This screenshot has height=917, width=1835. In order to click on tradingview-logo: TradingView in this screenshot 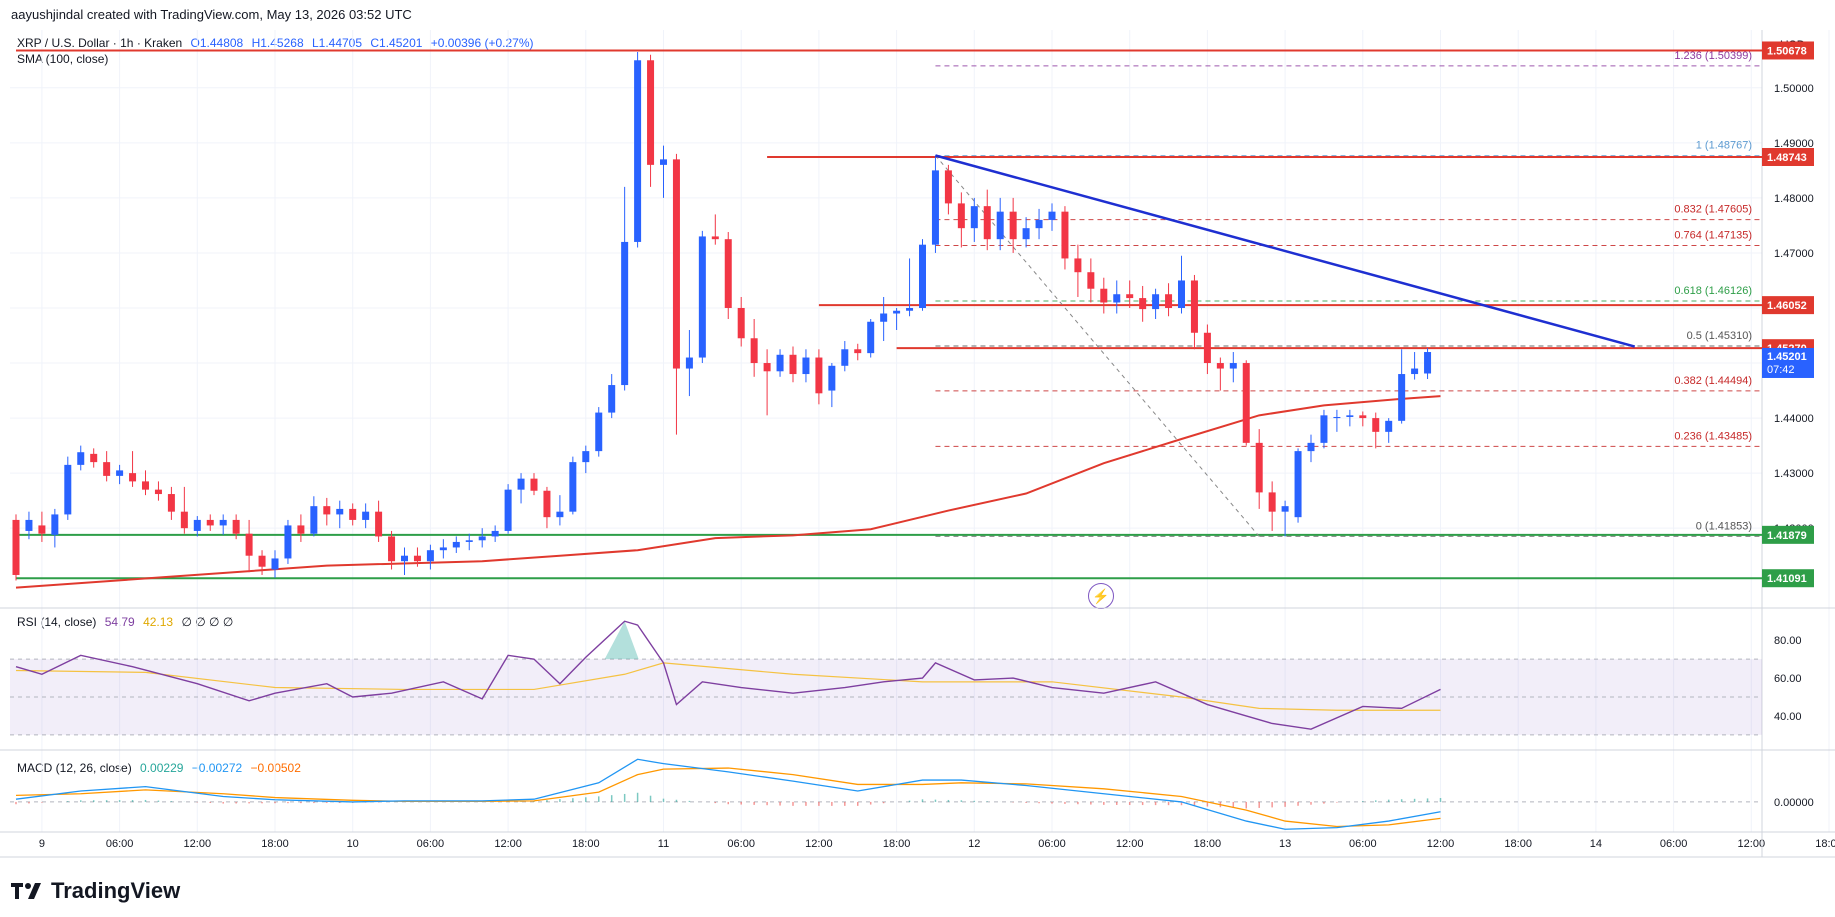, I will do `click(95, 891)`.